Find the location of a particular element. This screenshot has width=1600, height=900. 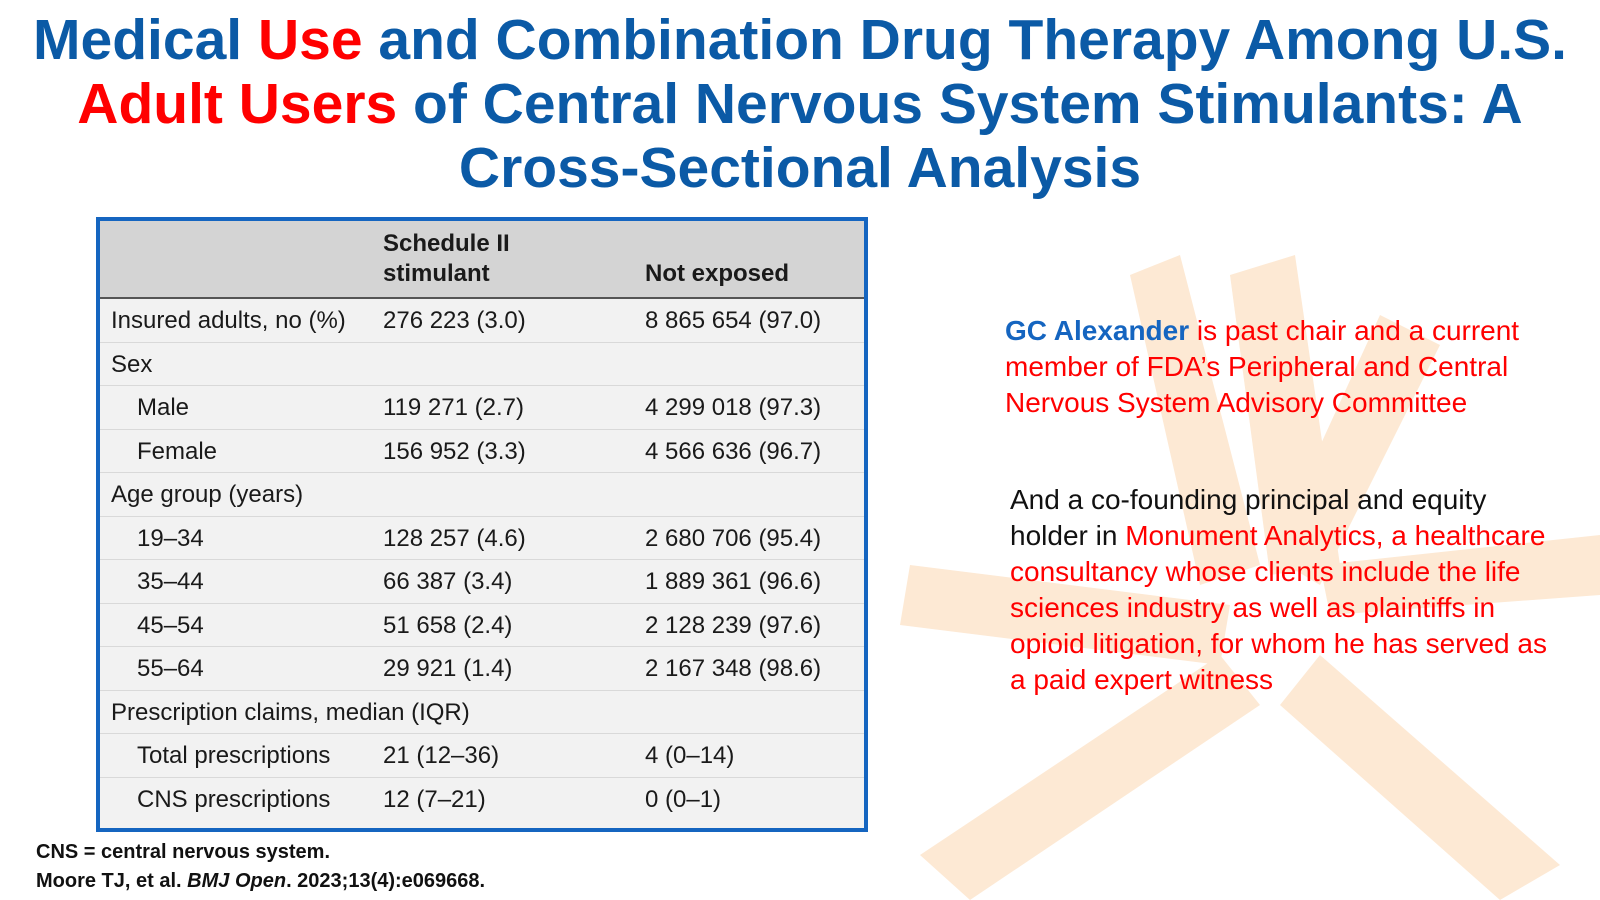

row-label: 45–54 is located at coordinates (170, 625).